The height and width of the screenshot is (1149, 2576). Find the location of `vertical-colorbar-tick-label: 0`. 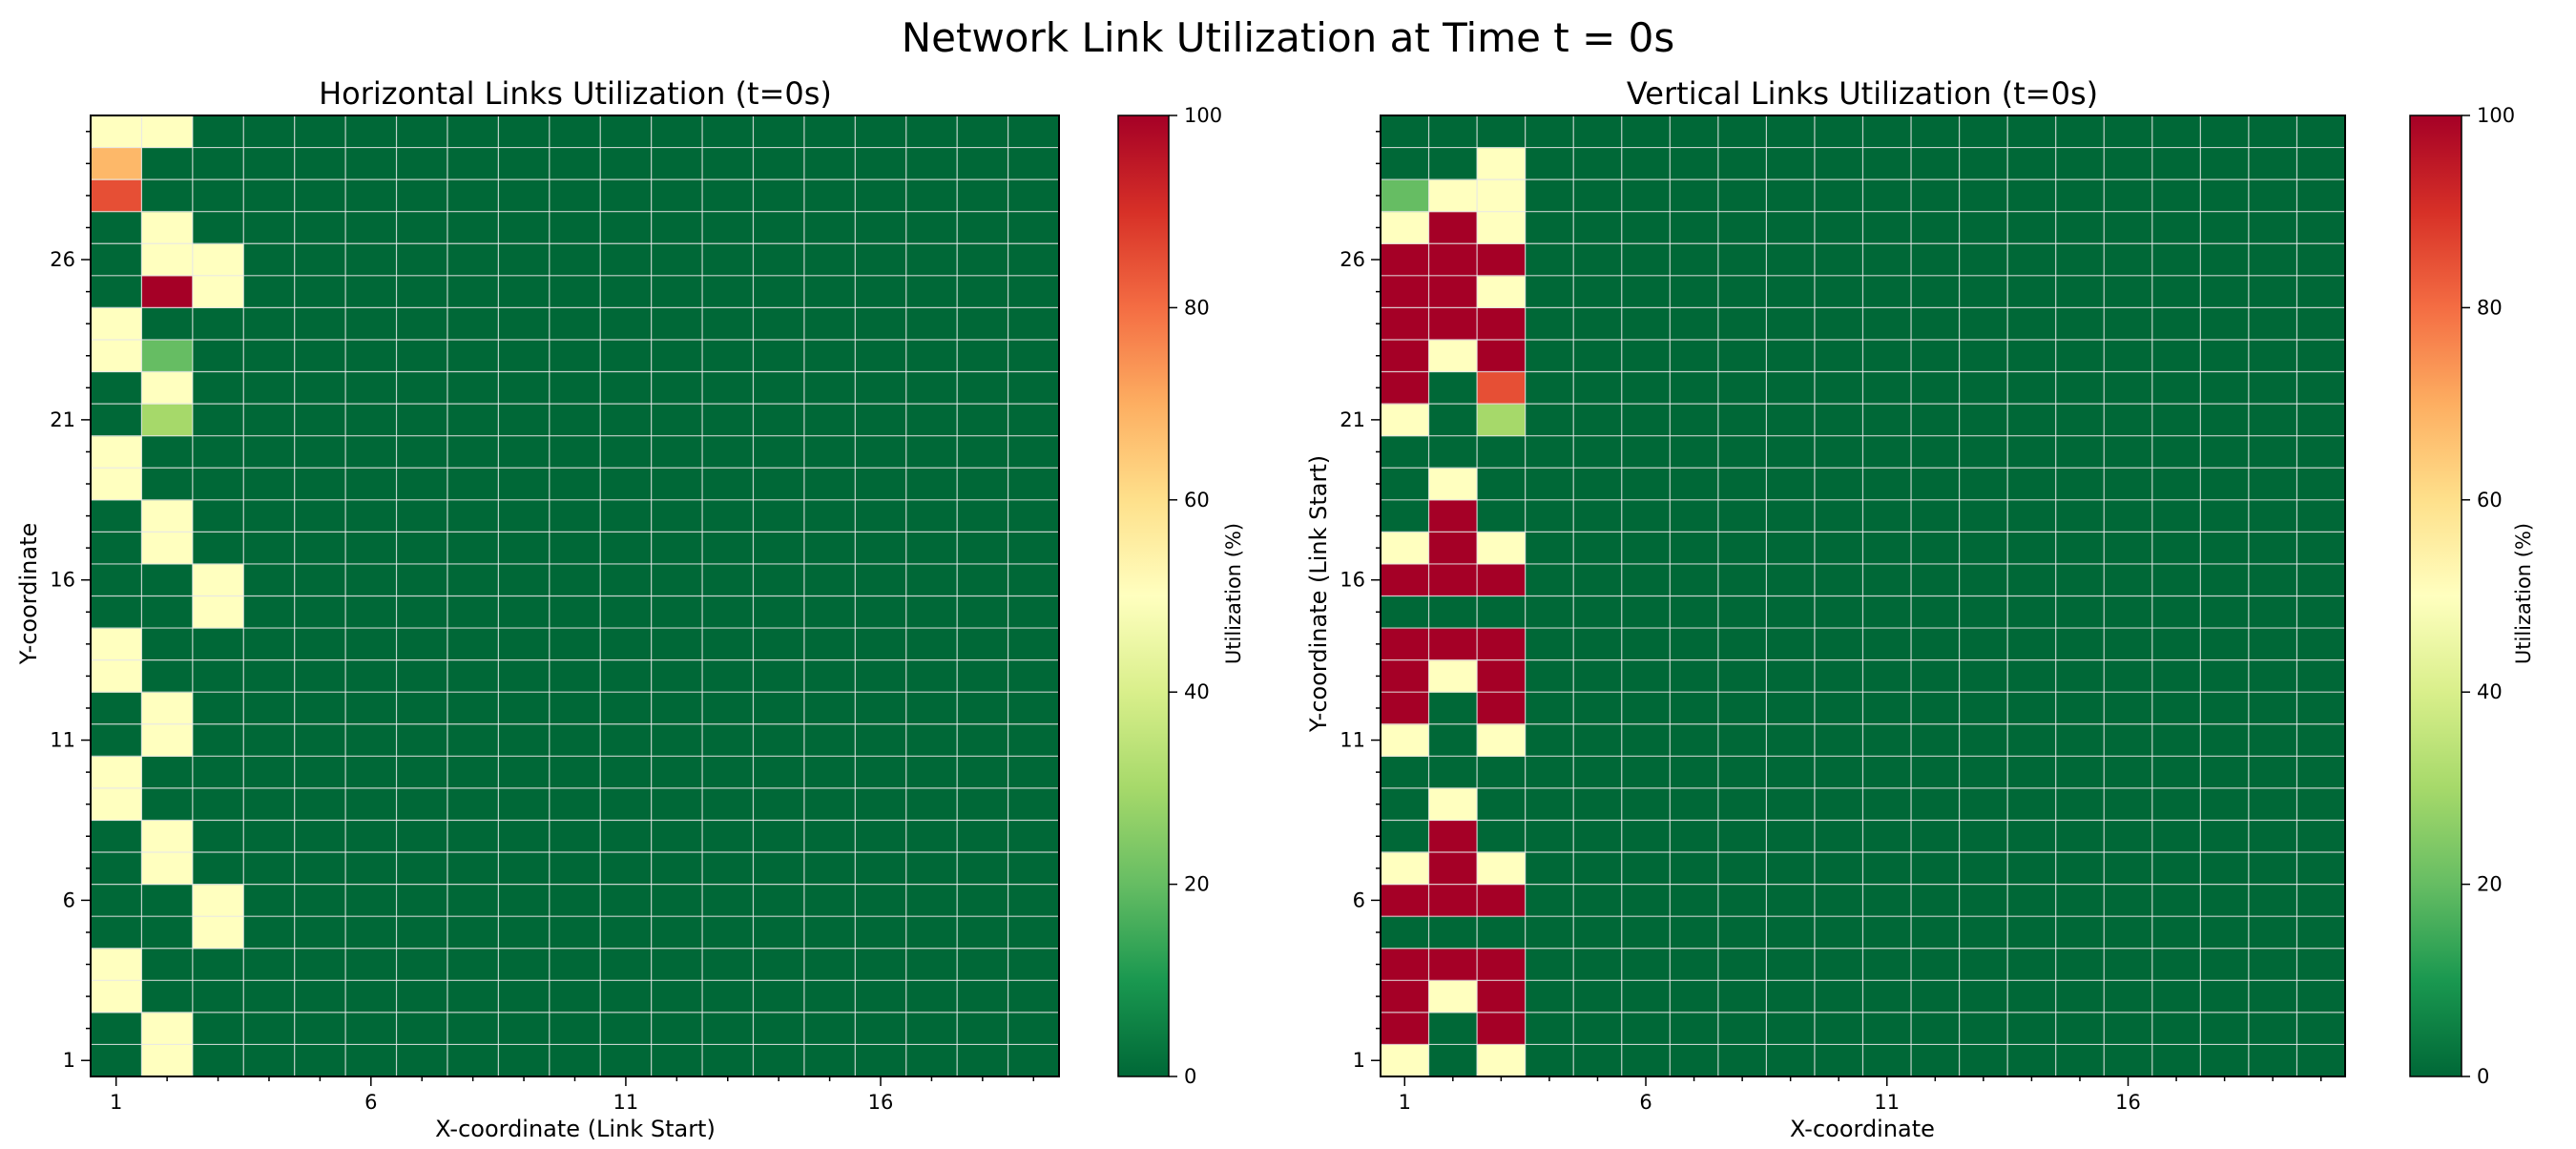

vertical-colorbar-tick-label: 0 is located at coordinates (2483, 1076).